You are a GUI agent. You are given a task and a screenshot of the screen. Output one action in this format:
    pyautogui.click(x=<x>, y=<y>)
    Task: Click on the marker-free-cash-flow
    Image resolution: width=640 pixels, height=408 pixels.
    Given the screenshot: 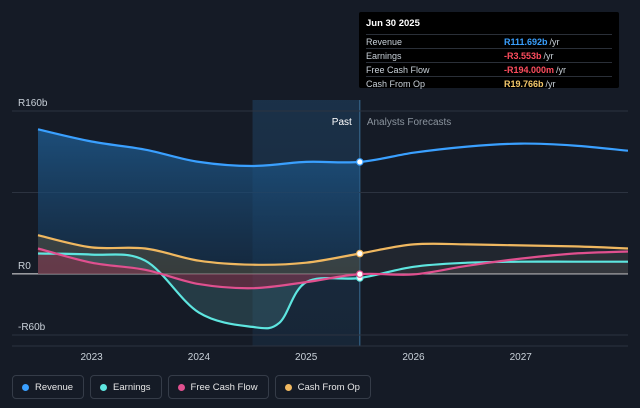 What is the action you would take?
    pyautogui.click(x=360, y=274)
    